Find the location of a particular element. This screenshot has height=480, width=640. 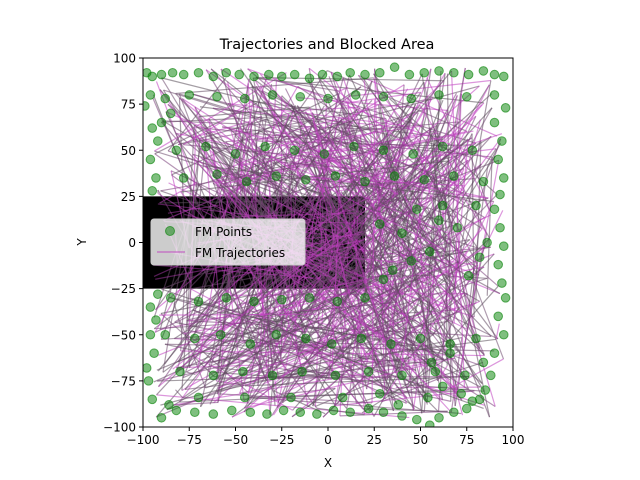

x-tick-label: 0 is located at coordinates (328, 440).